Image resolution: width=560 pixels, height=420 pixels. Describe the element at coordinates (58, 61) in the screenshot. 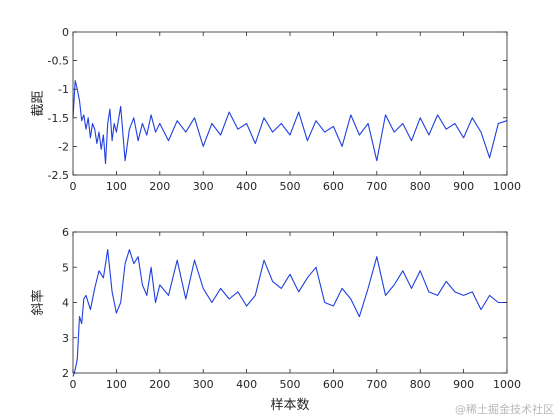

I see `y-tick-label: -0.5` at that location.